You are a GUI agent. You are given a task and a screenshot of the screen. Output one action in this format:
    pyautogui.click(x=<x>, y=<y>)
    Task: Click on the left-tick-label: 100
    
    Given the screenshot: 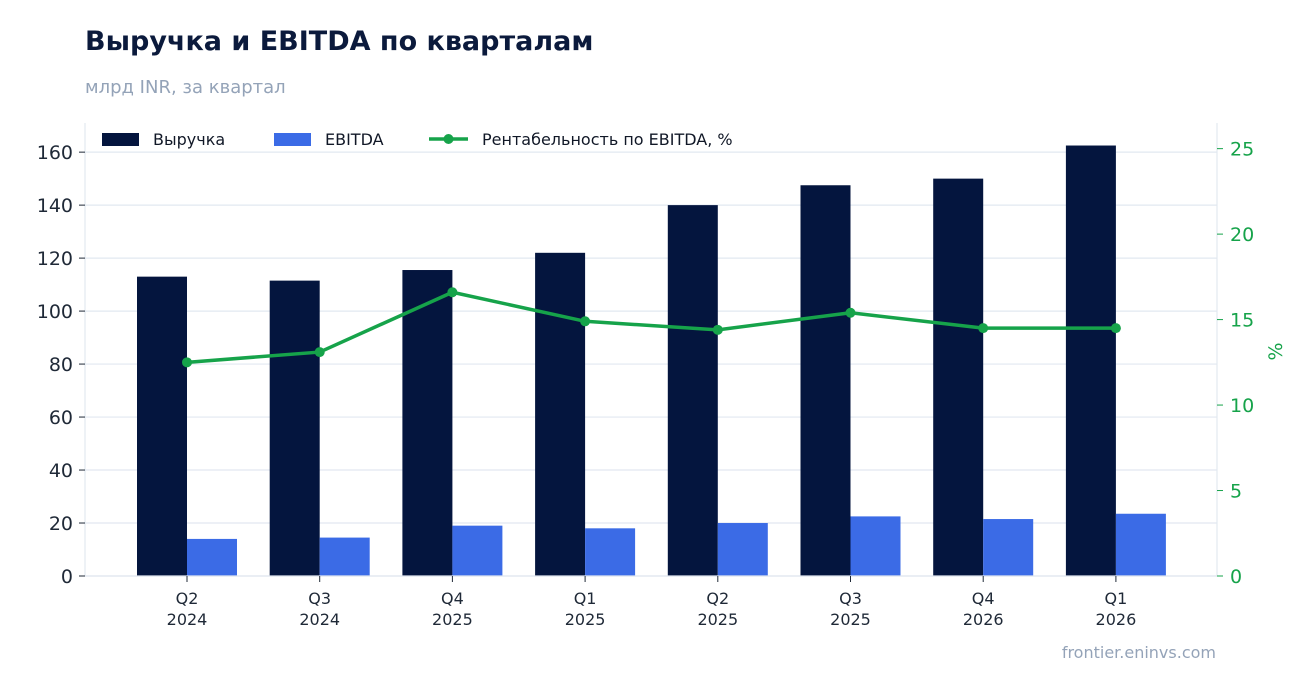 What is the action you would take?
    pyautogui.click(x=55, y=312)
    